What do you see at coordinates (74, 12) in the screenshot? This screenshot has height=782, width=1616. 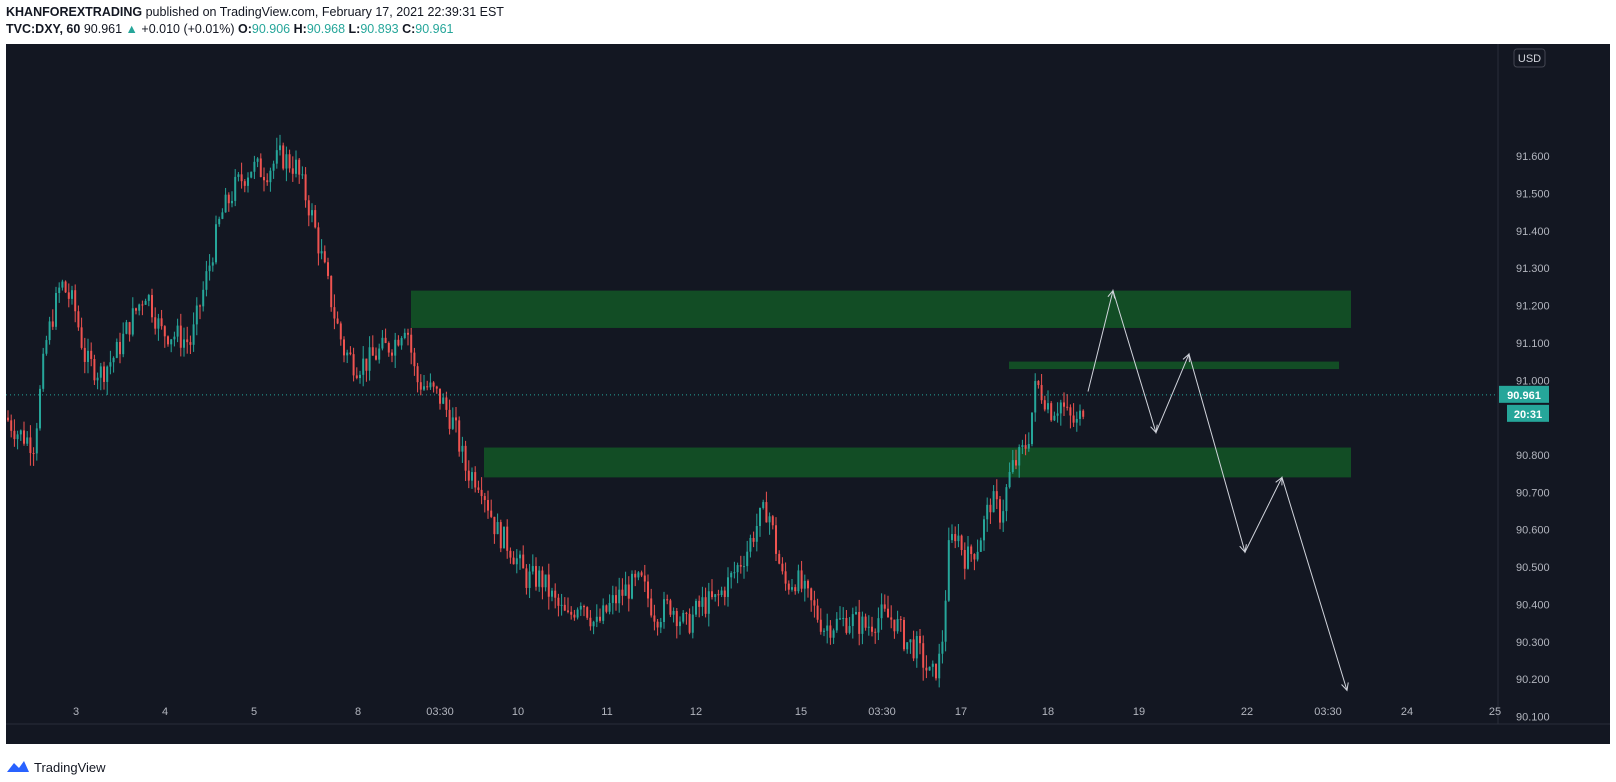 I see `author-name: KHANFOREXTRADING` at bounding box center [74, 12].